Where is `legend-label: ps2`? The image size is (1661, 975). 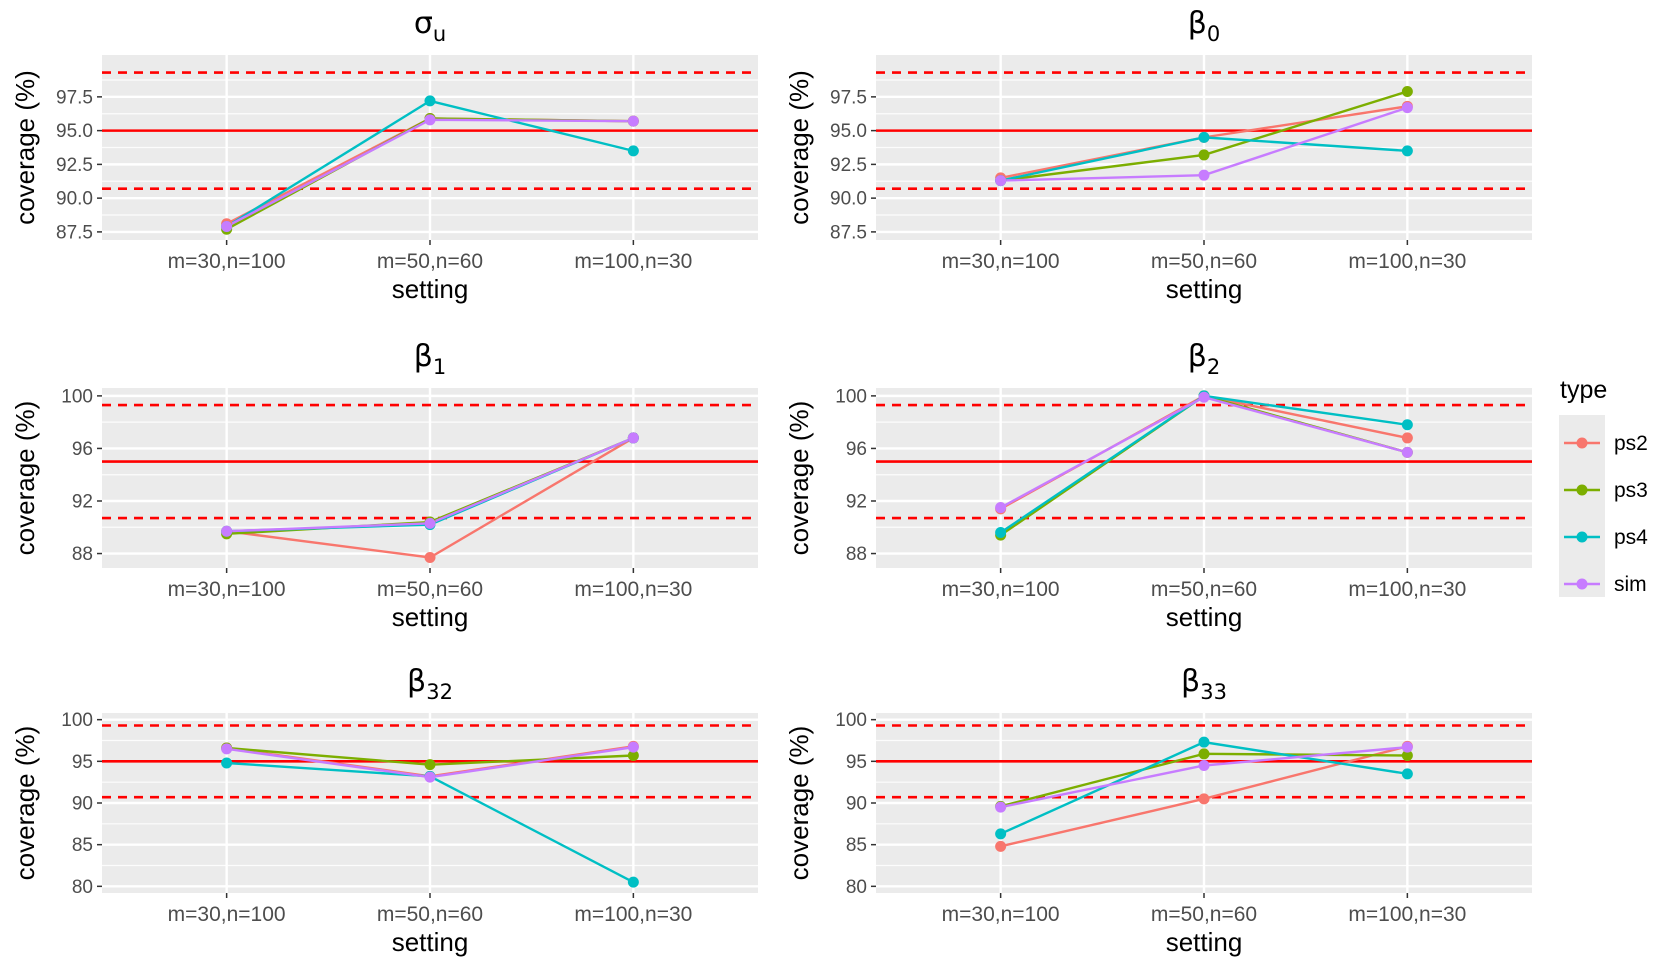
legend-label: ps2 is located at coordinates (1631, 443).